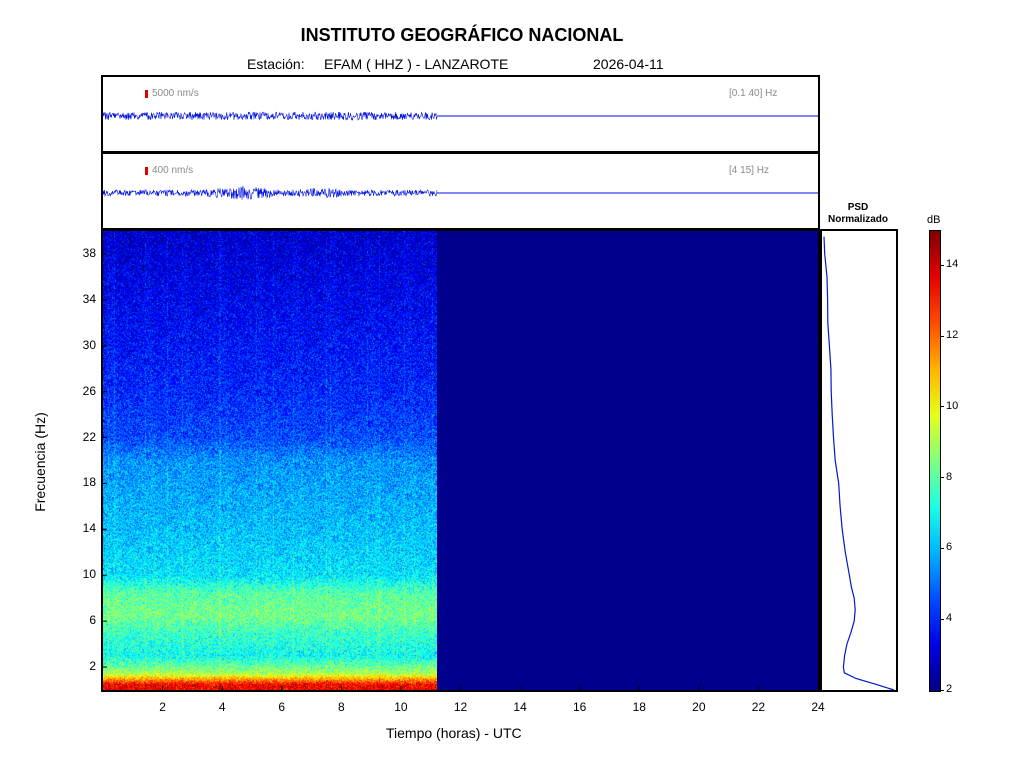 This screenshot has height=768, width=1024. What do you see at coordinates (89, 528) in the screenshot?
I see `y-tick-label: 14` at bounding box center [89, 528].